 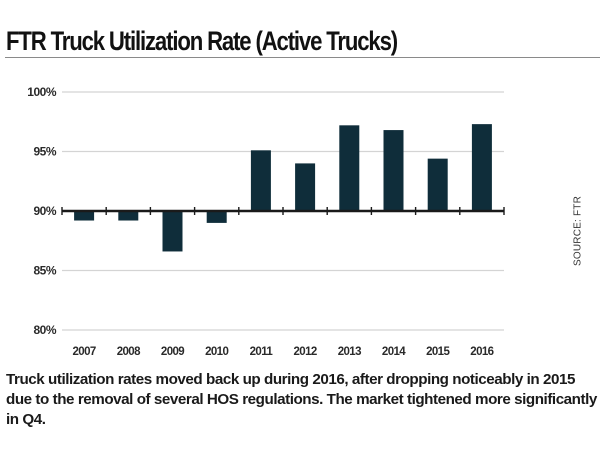 What do you see at coordinates (44, 152) in the screenshot?
I see `y-tick-label: 95%` at bounding box center [44, 152].